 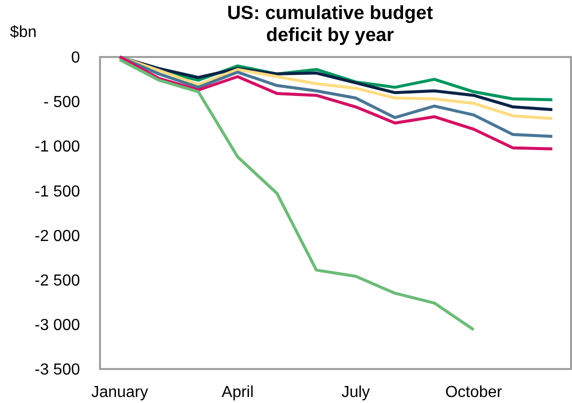 What do you see at coordinates (23, 32) in the screenshot?
I see `y-axis-title: $bn` at bounding box center [23, 32].